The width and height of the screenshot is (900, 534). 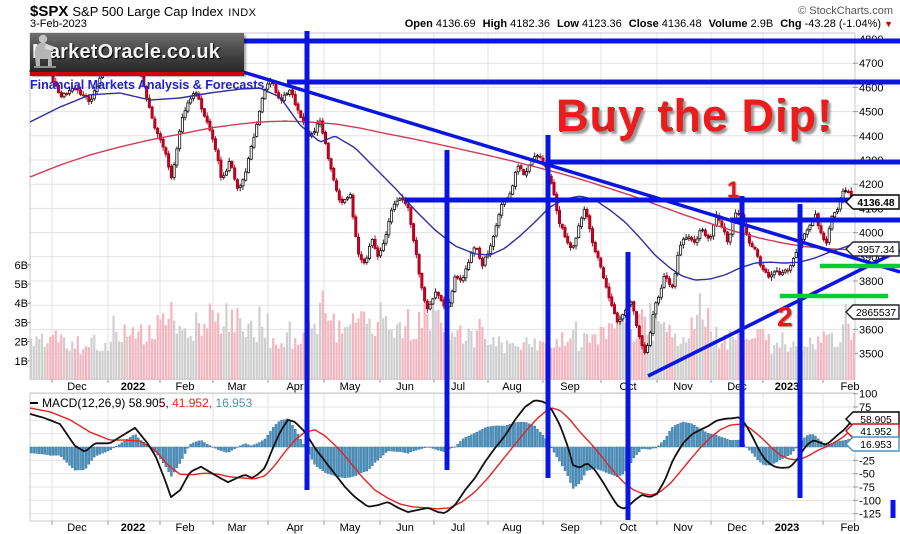 What do you see at coordinates (867, 488) in the screenshot?
I see `svg-text: -75` at bounding box center [867, 488].